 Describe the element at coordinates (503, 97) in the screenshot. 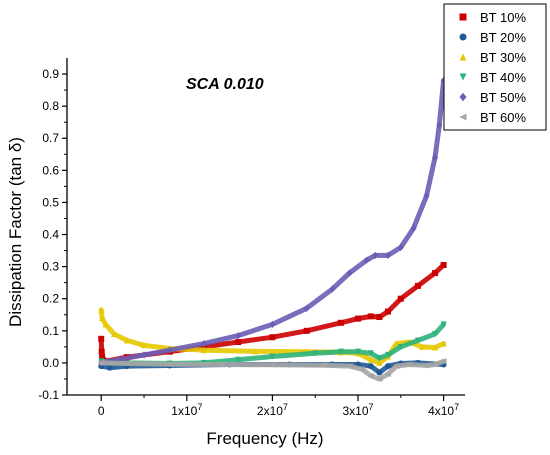

I see `legend-label: BT 50%` at that location.